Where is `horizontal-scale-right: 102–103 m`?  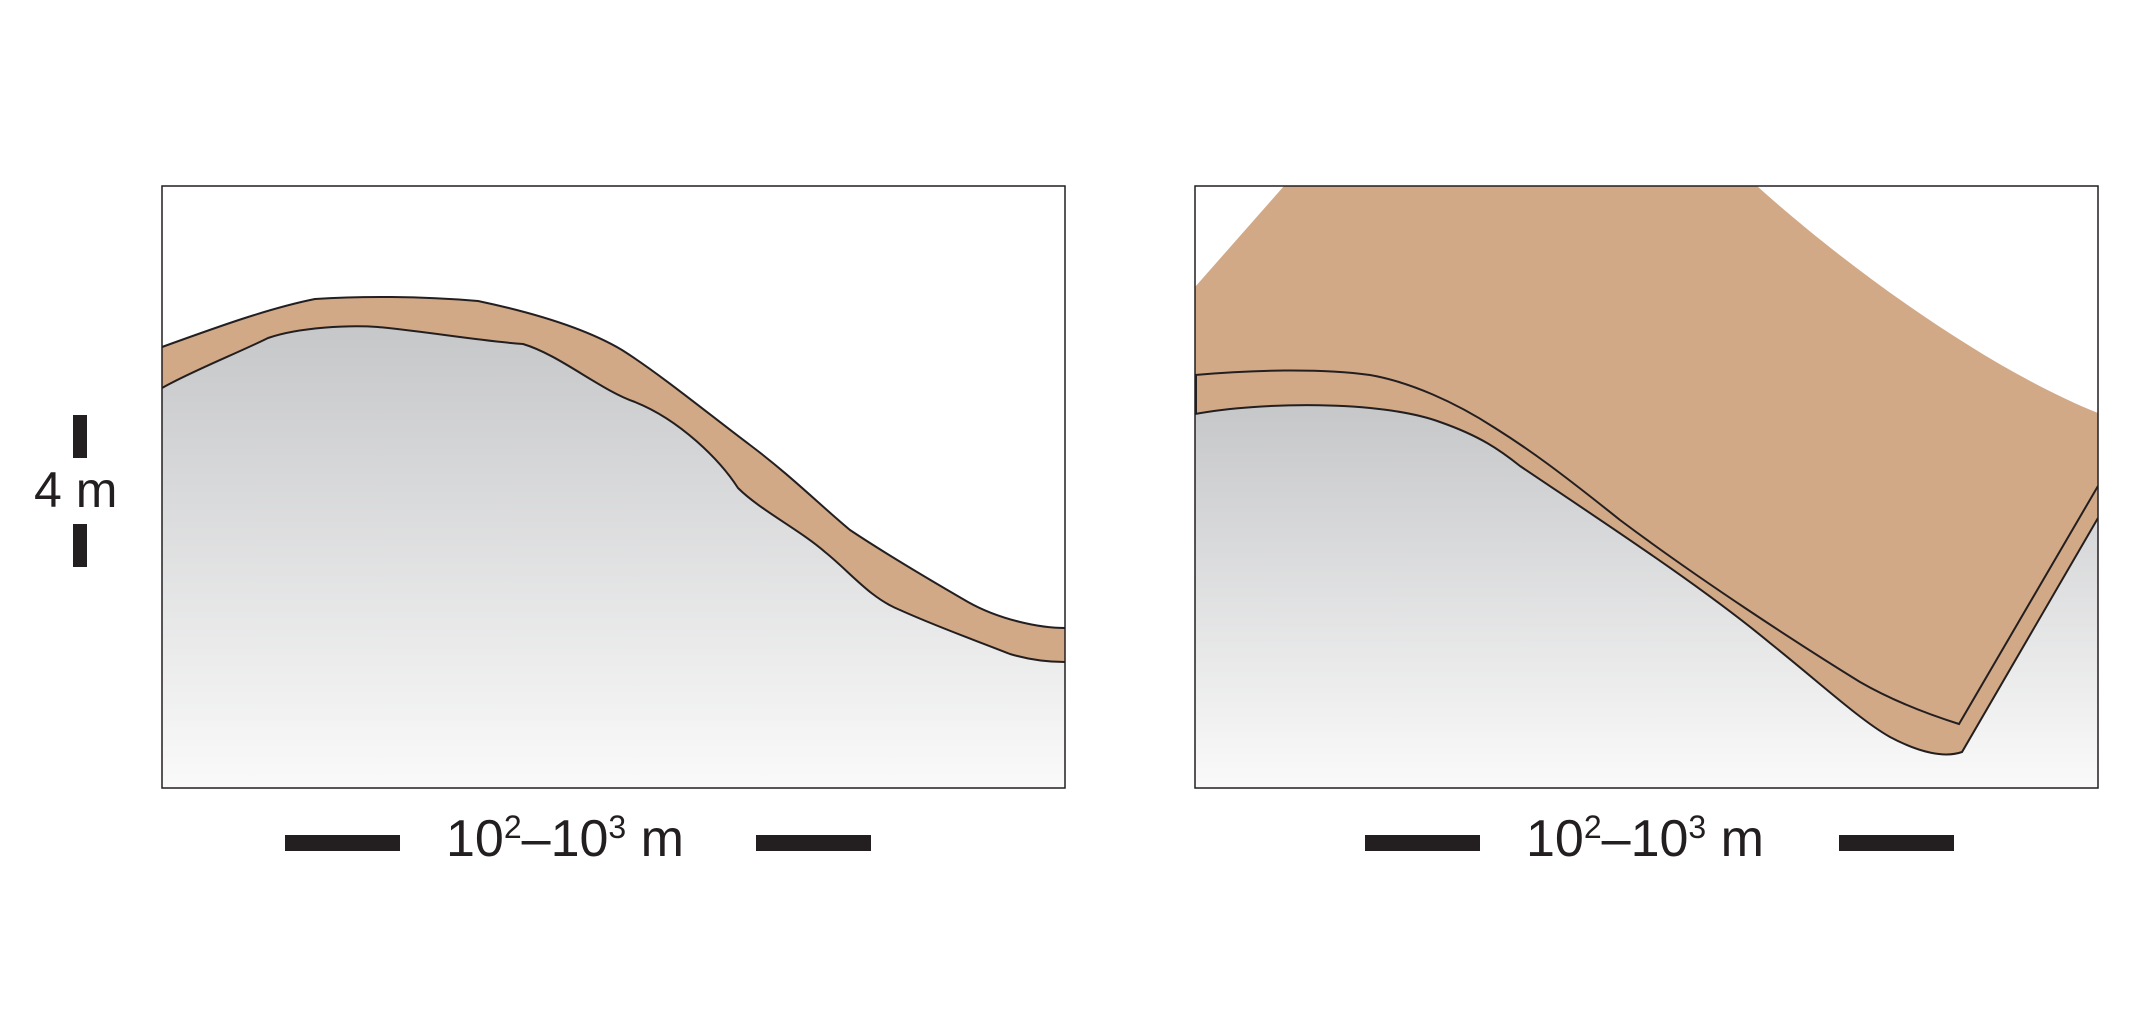 horizontal-scale-right: 102–103 m is located at coordinates (1659, 838).